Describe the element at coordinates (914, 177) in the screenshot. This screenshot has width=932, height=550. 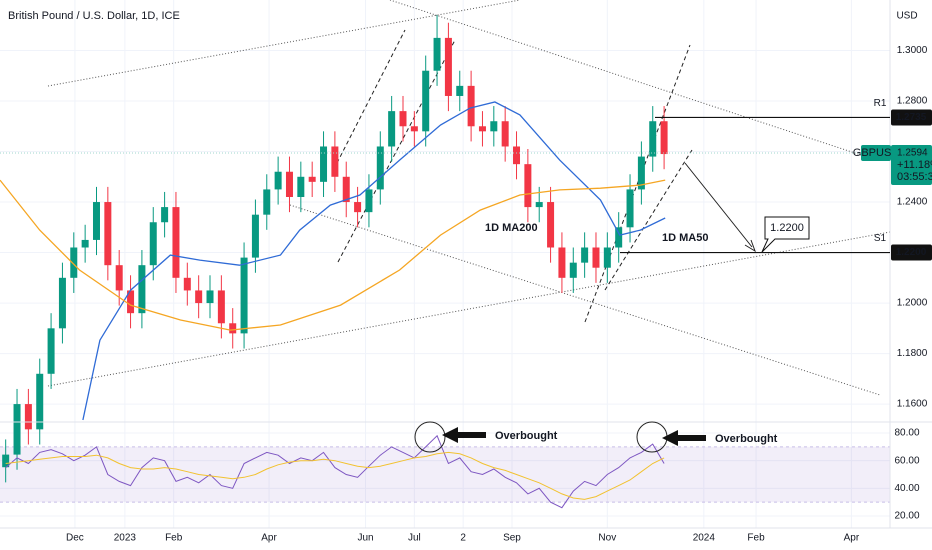
I see `countdown: 03:55:34` at that location.